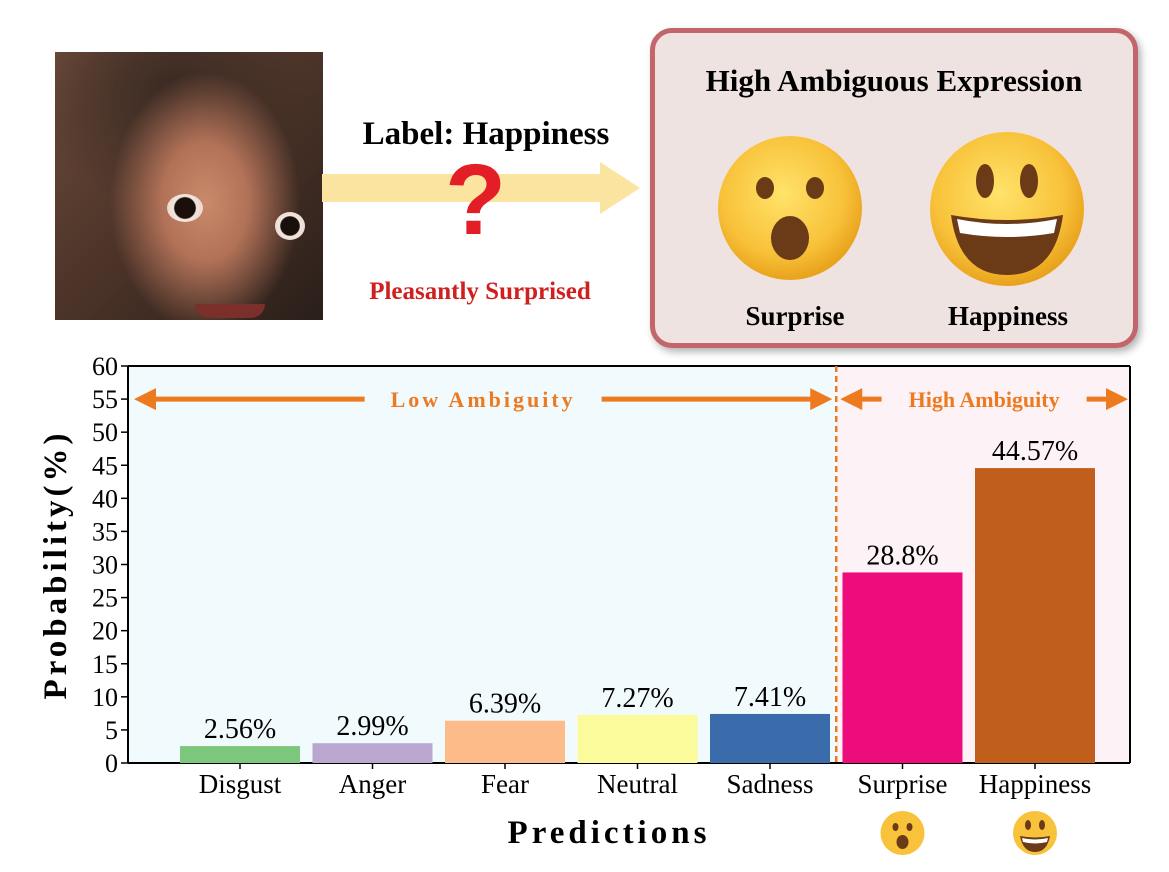  I want to click on bar-fear, so click(505, 741).